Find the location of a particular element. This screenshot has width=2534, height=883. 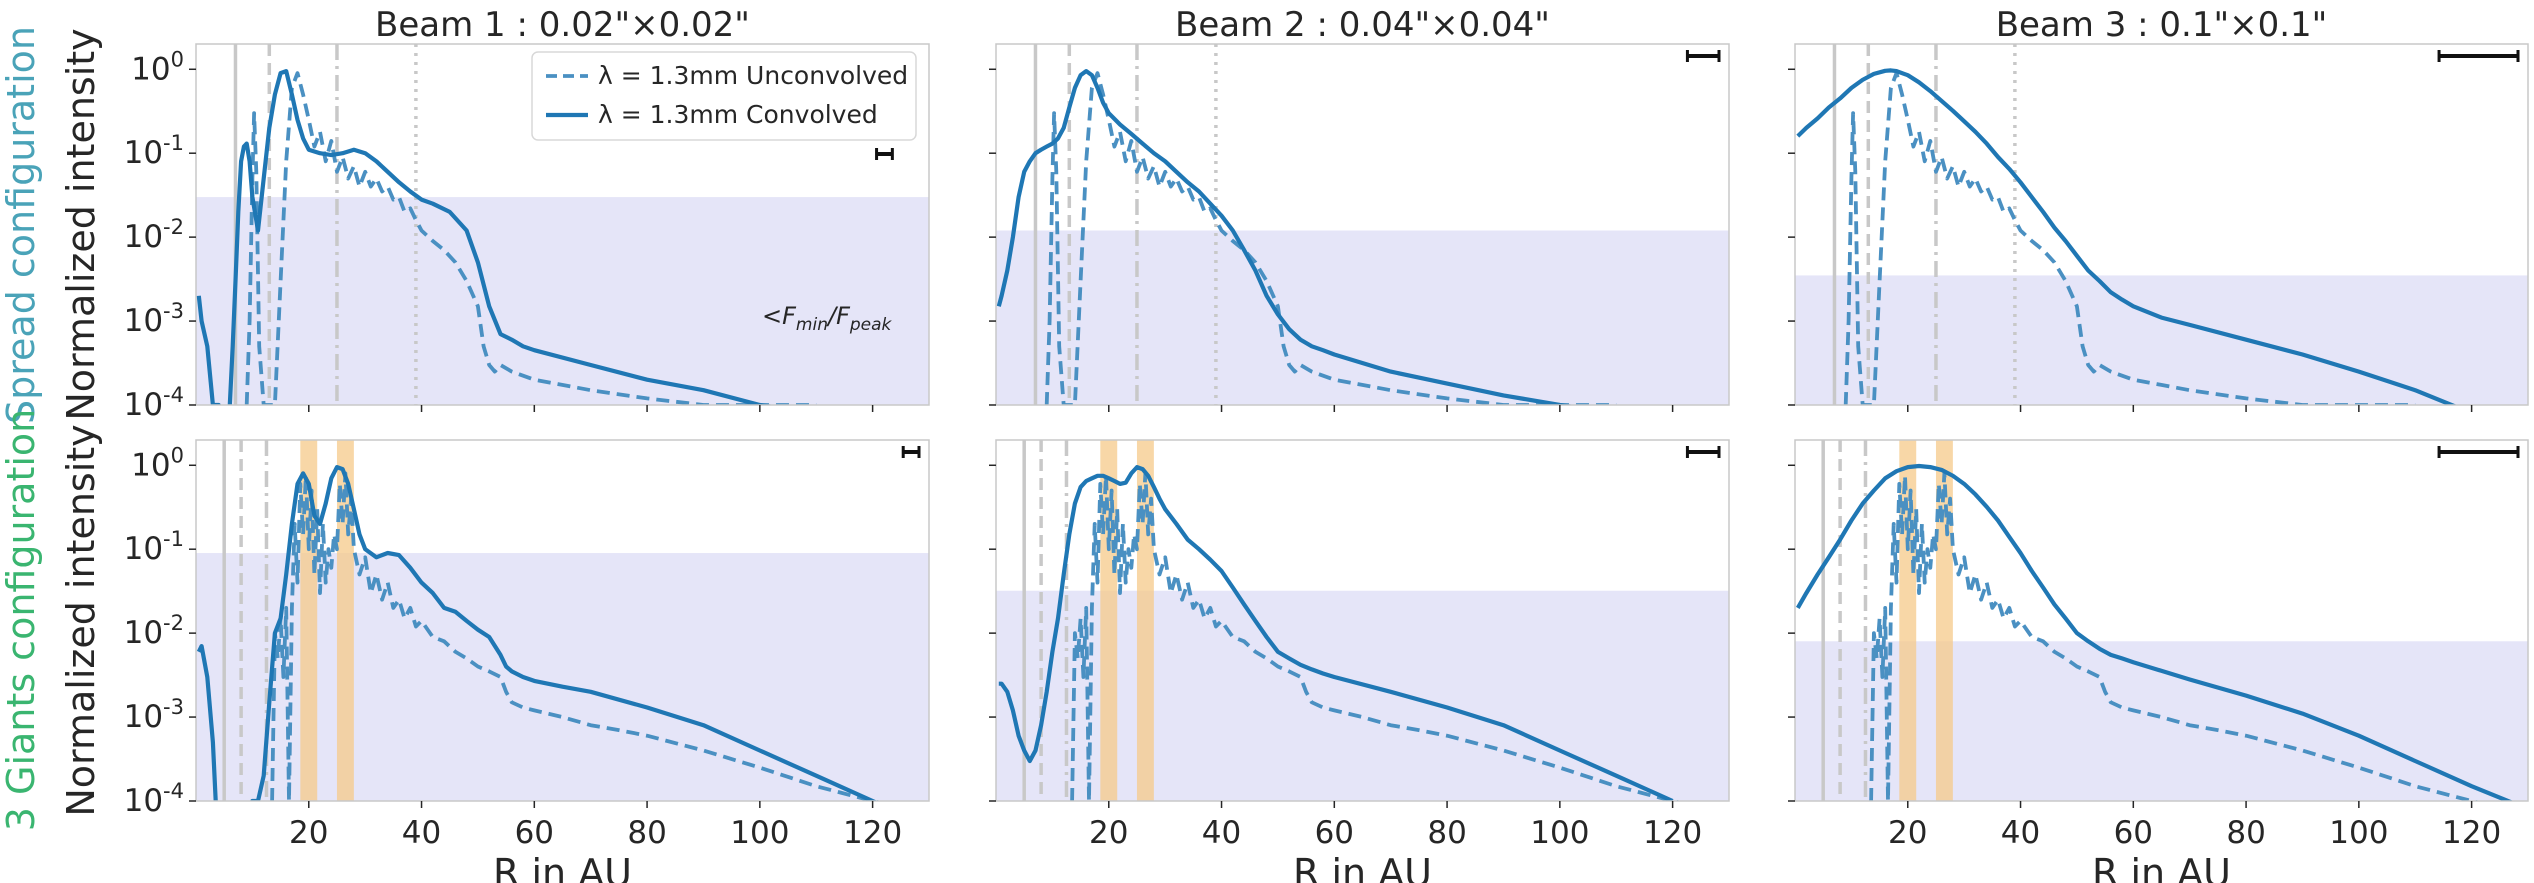

legend-label-unconvolved: λ = 1.3mm Unconvolved is located at coordinates (753, 75).